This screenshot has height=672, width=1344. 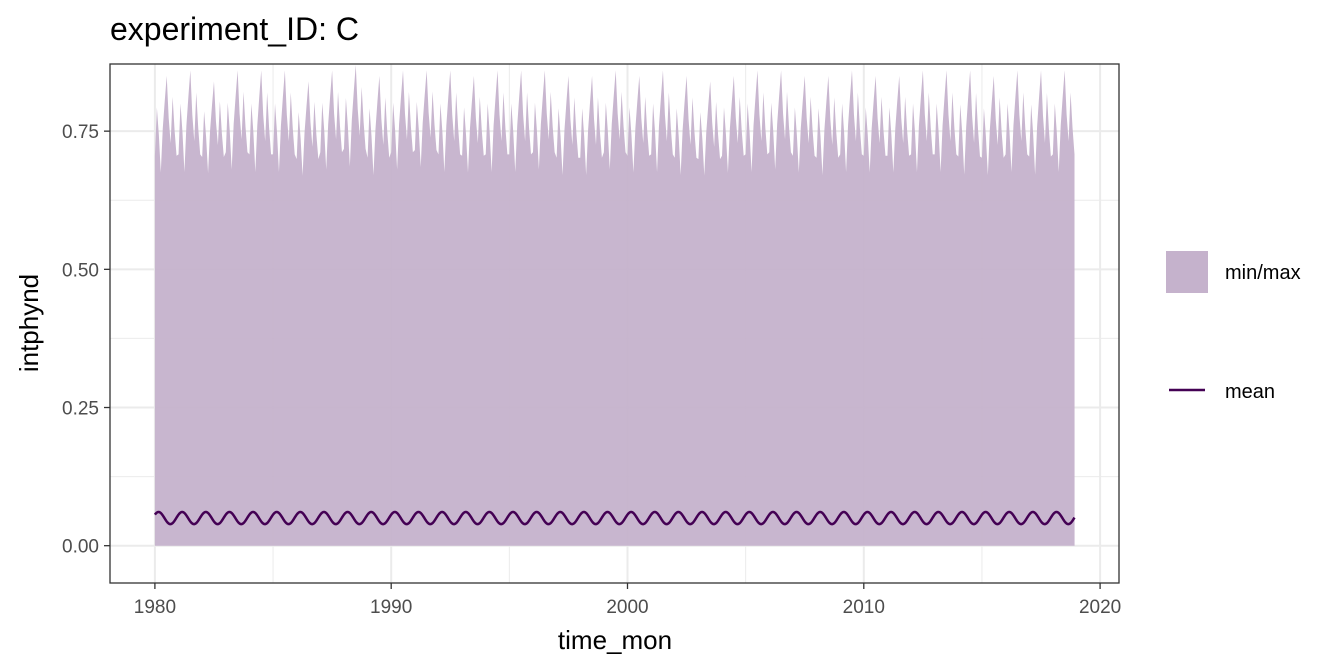 What do you see at coordinates (1100, 607) in the screenshot?
I see `x-tick-label: 2020` at bounding box center [1100, 607].